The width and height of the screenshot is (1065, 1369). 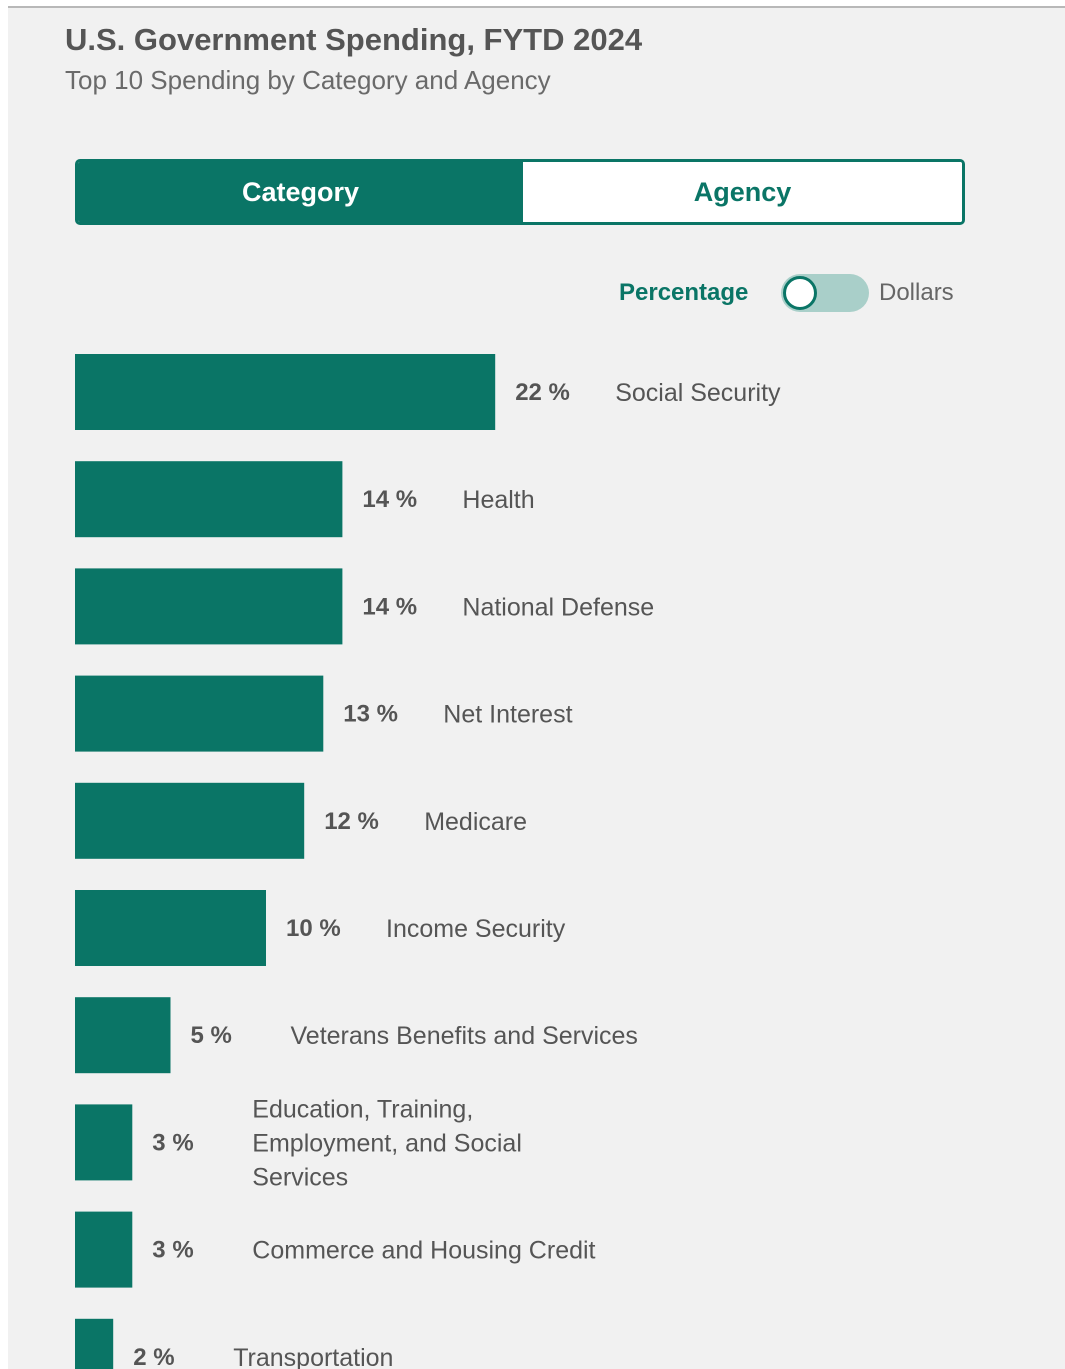 I want to click on switch-knob, so click(x=800, y=293).